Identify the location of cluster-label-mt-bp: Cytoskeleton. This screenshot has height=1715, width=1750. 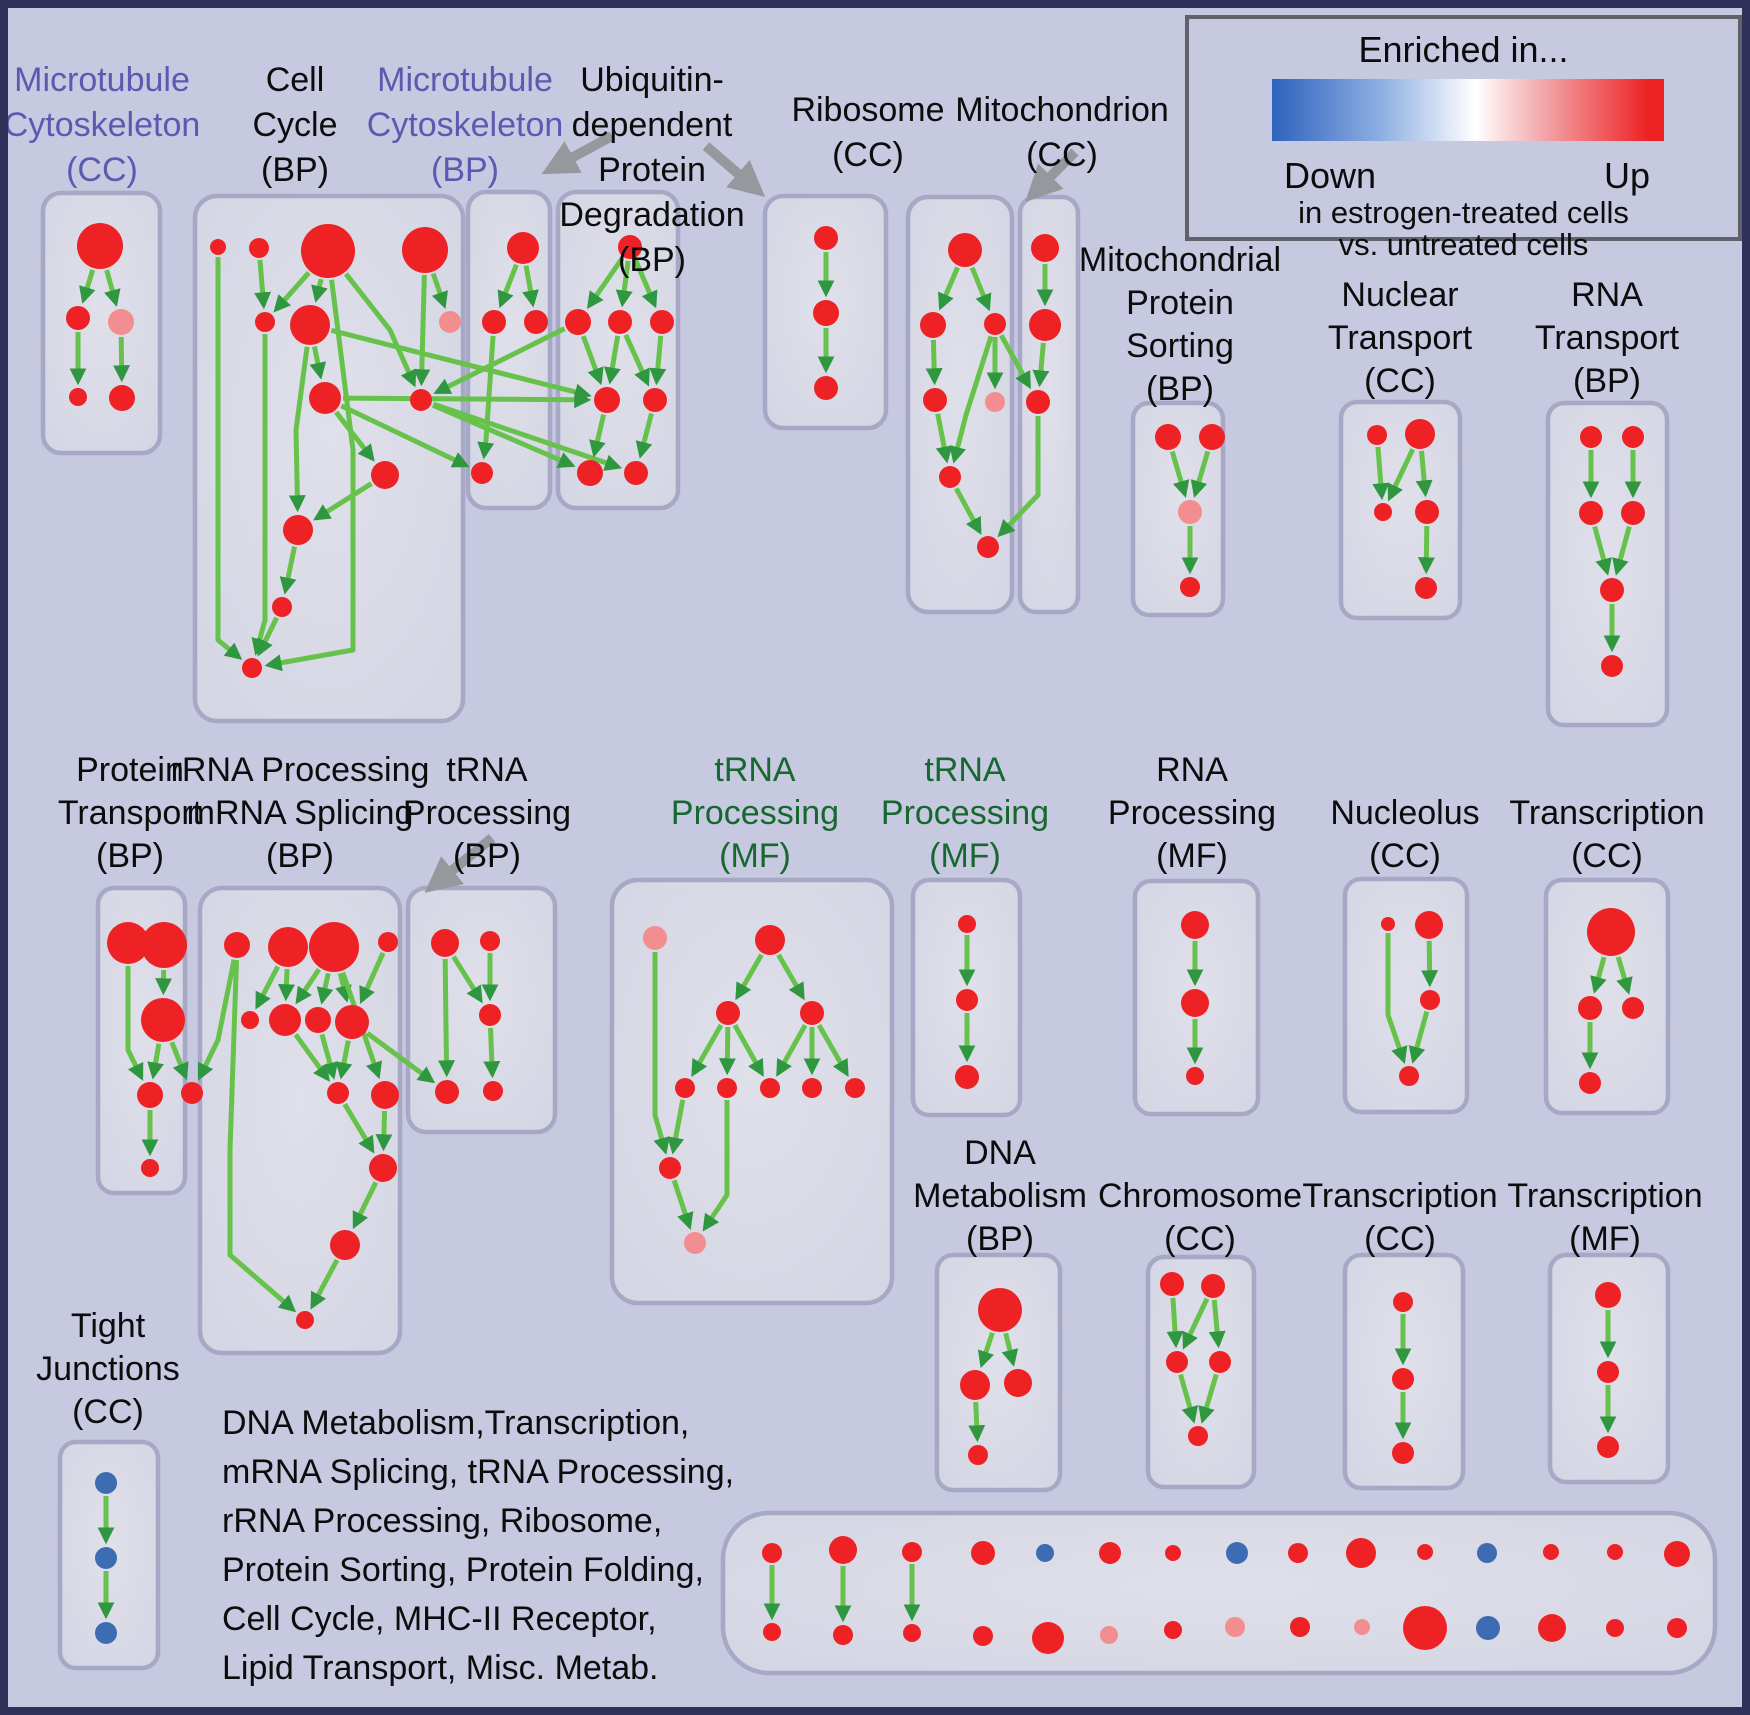
(465, 125).